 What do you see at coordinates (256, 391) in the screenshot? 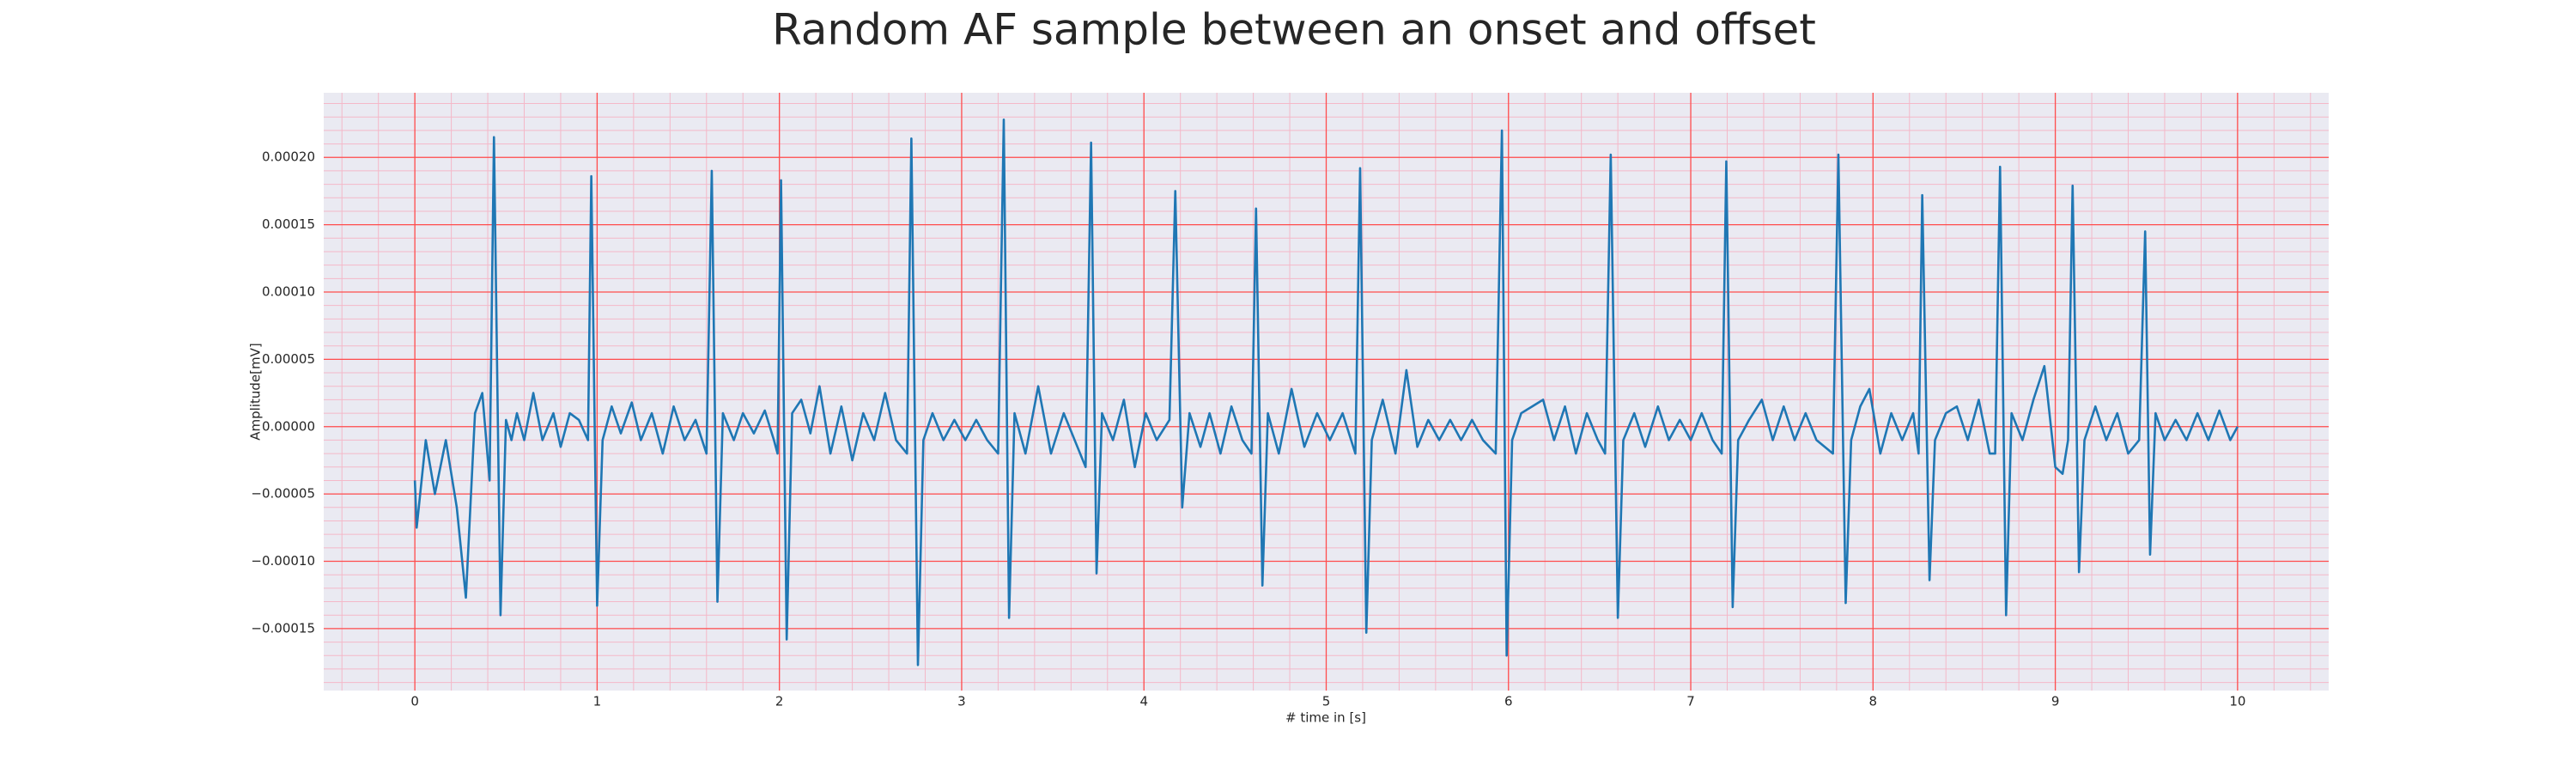
I see `y-axis-label: Amplitude[mV]` at bounding box center [256, 391].